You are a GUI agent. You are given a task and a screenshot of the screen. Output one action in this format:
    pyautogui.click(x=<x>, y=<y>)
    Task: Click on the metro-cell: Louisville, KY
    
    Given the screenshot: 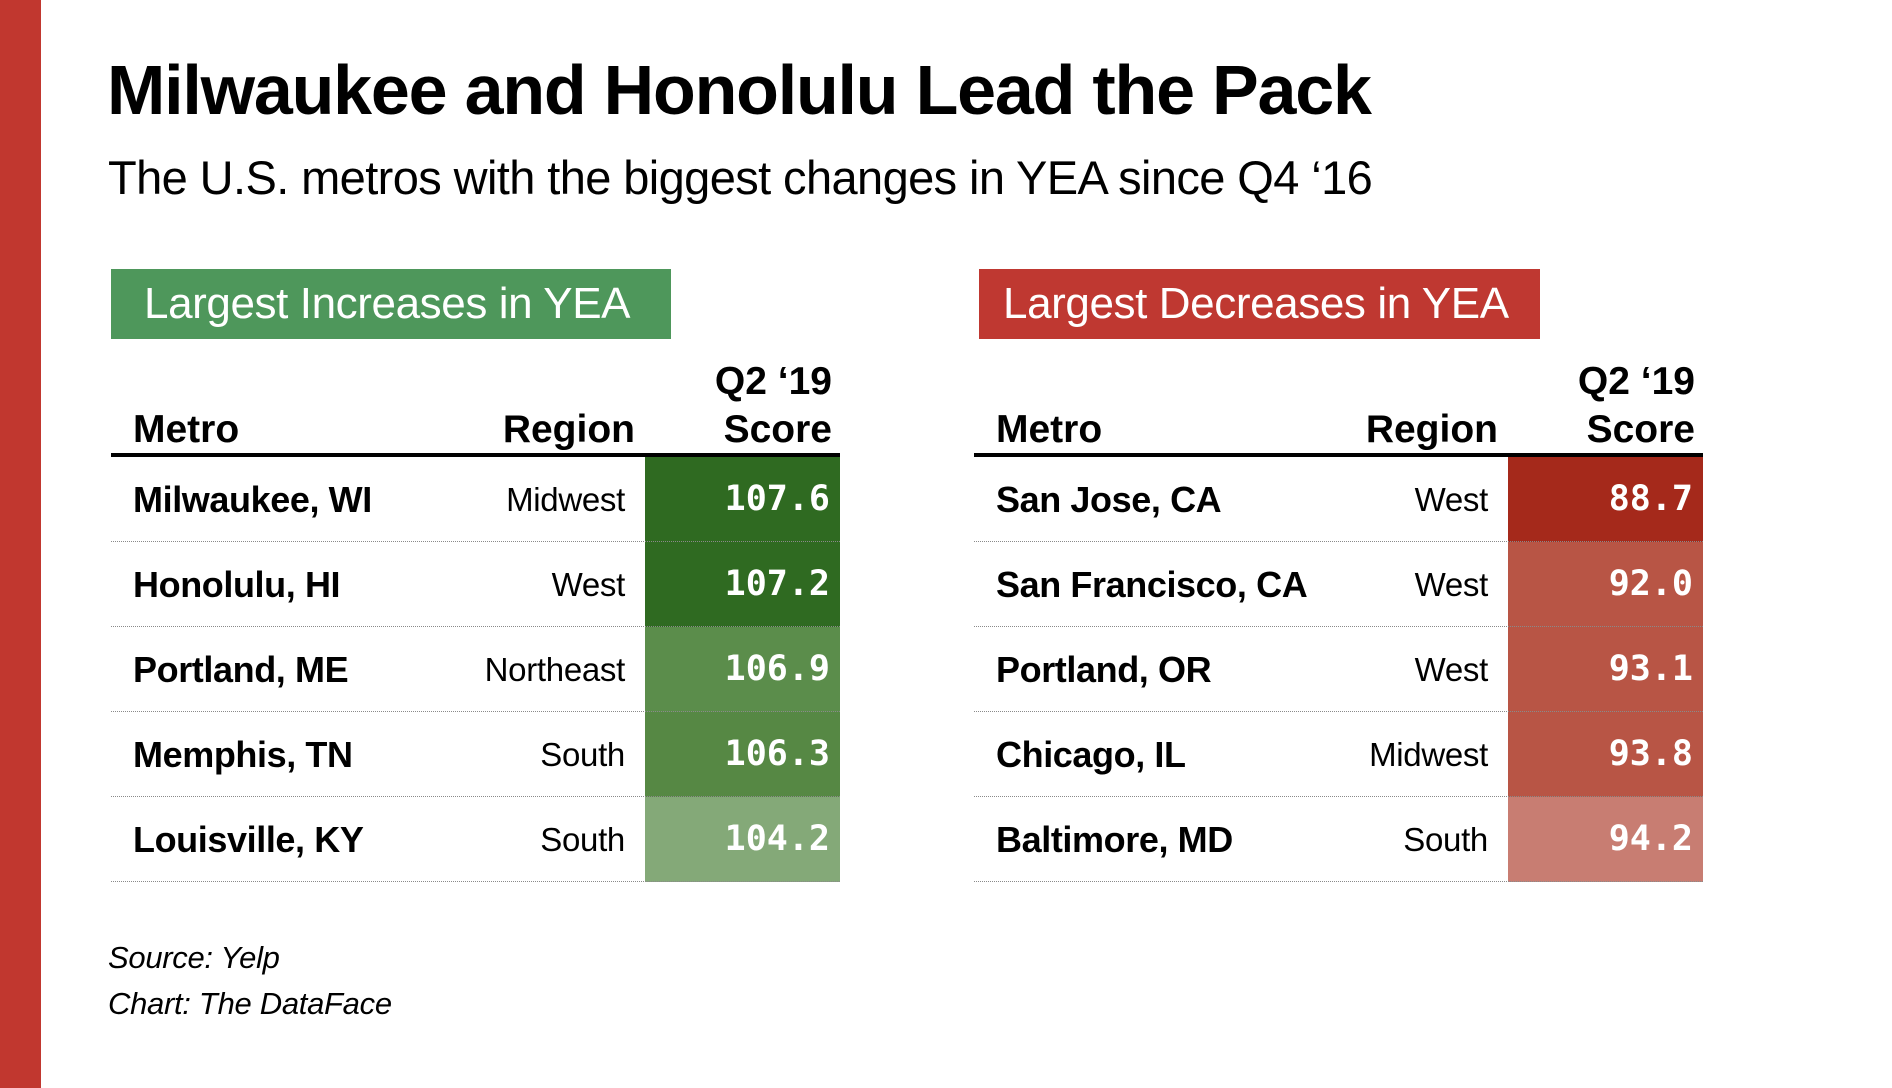 What is the action you would take?
    pyautogui.click(x=248, y=839)
    